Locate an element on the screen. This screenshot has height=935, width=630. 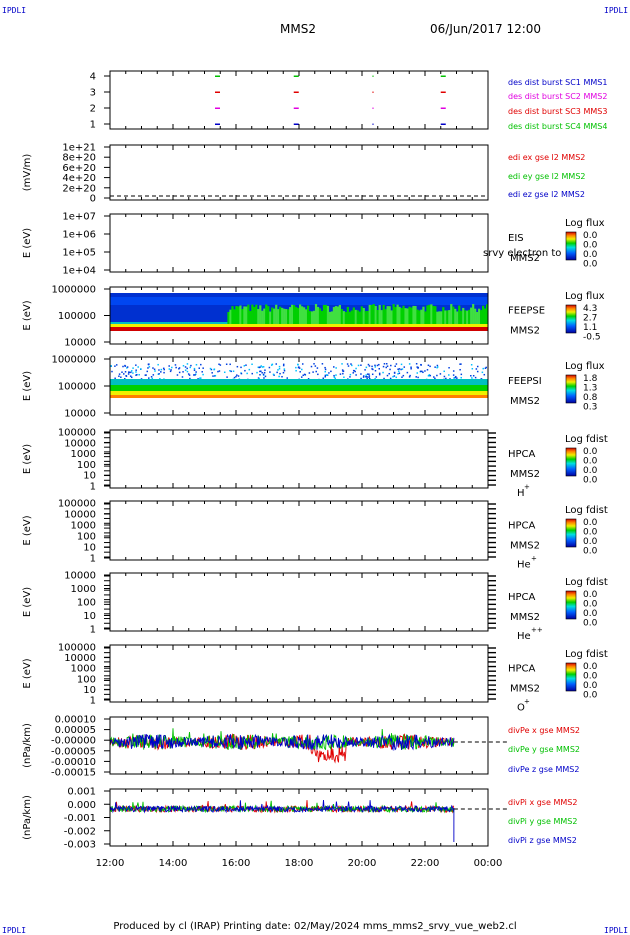
species-charge-hpca_o: + is located at coordinates (527, 702).